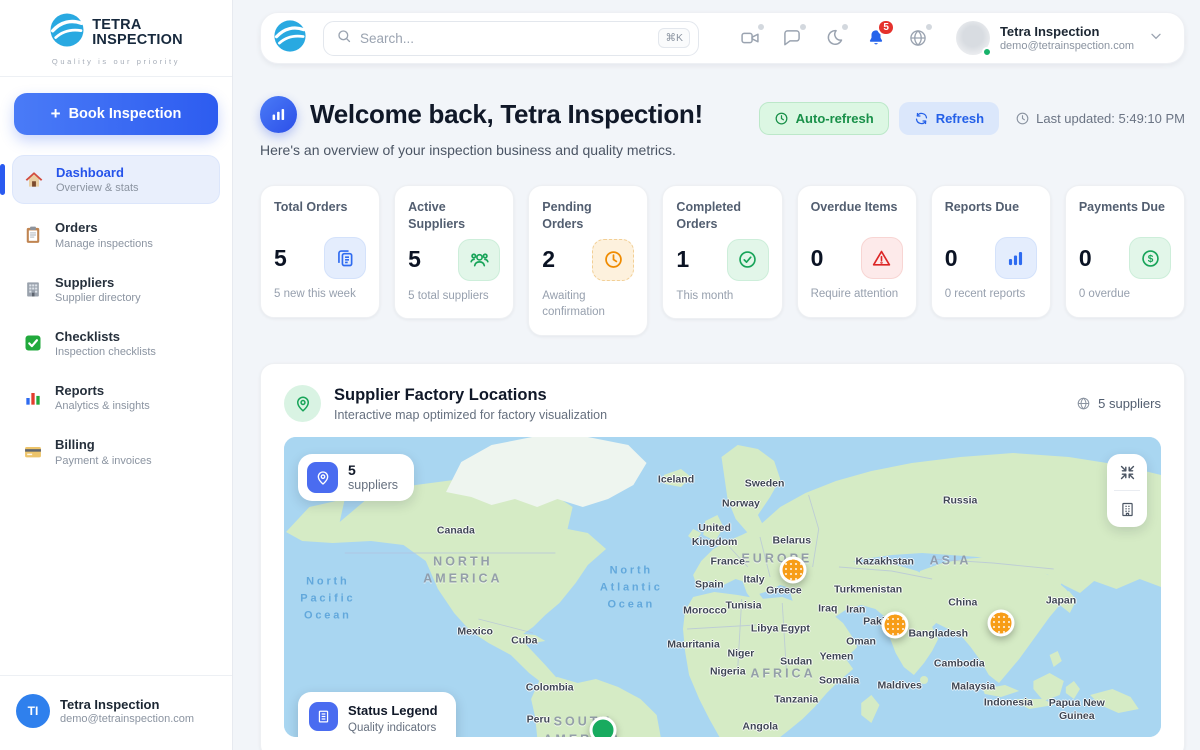  I want to click on sidebar-item-desc: Analytics & insights, so click(102, 406).